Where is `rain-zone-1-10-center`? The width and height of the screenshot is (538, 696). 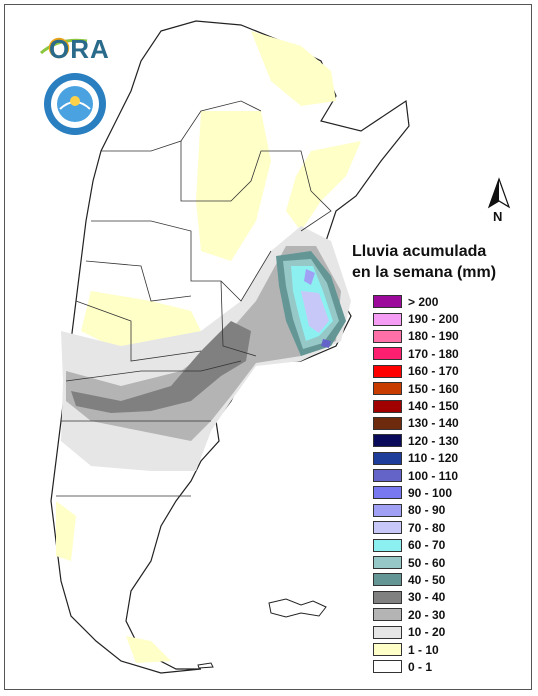 rain-zone-1-10-center is located at coordinates (233, 186).